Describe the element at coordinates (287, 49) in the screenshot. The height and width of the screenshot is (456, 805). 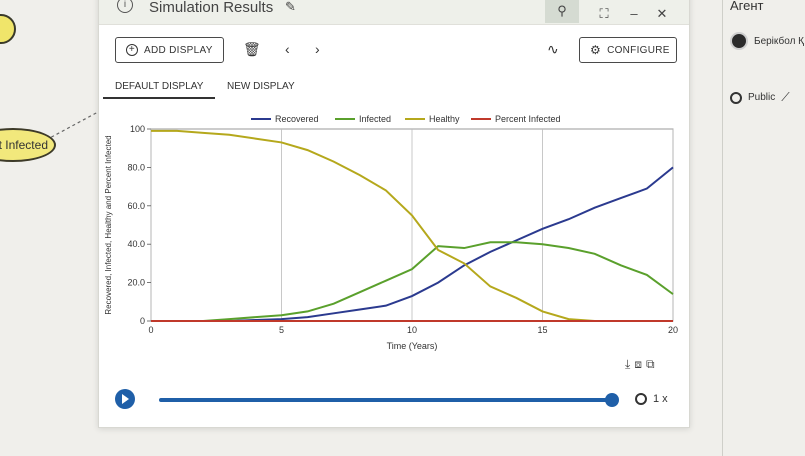
I see `chevron-left-icon: ‹` at that location.